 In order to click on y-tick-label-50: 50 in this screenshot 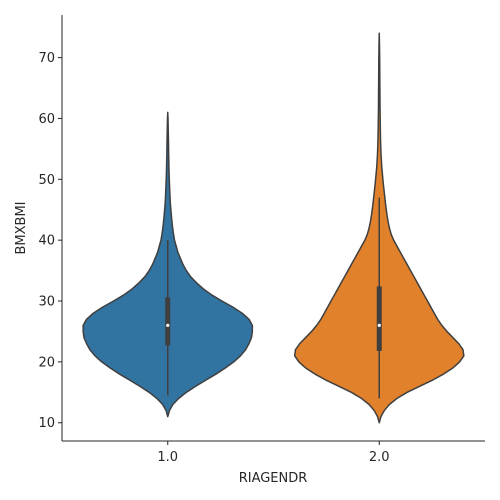, I will do `click(46, 180)`.